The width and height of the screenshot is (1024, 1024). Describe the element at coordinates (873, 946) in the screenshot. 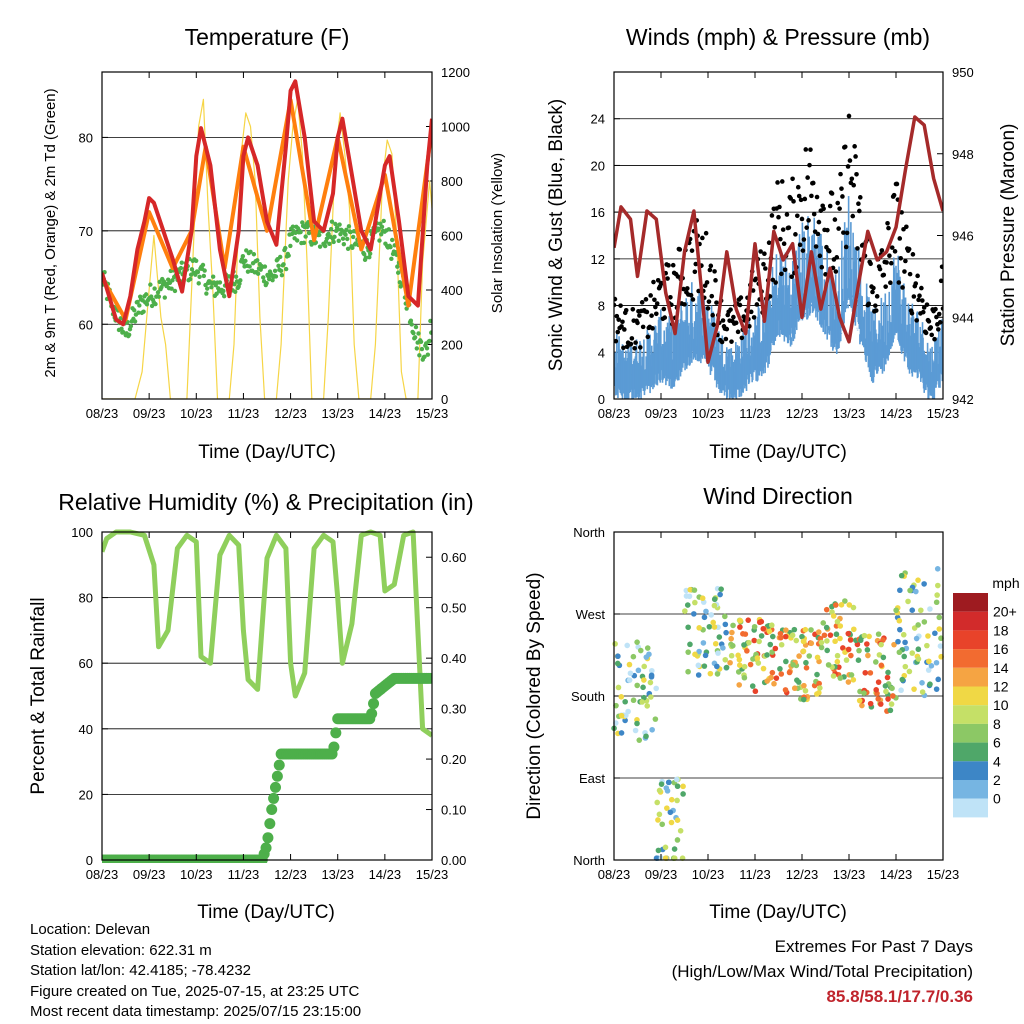

I see `extremes-title: Extremes For Past 7 Days` at that location.